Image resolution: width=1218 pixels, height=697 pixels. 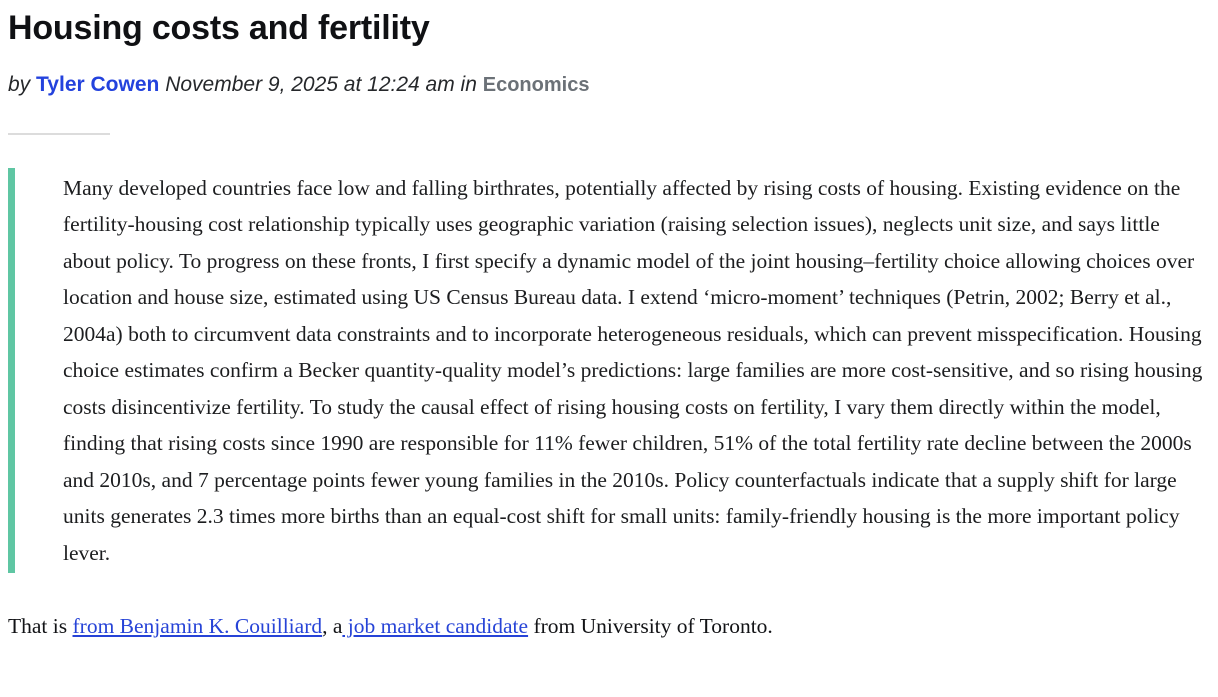 I want to click on closing-suffix: from University of Toronto., so click(x=650, y=626).